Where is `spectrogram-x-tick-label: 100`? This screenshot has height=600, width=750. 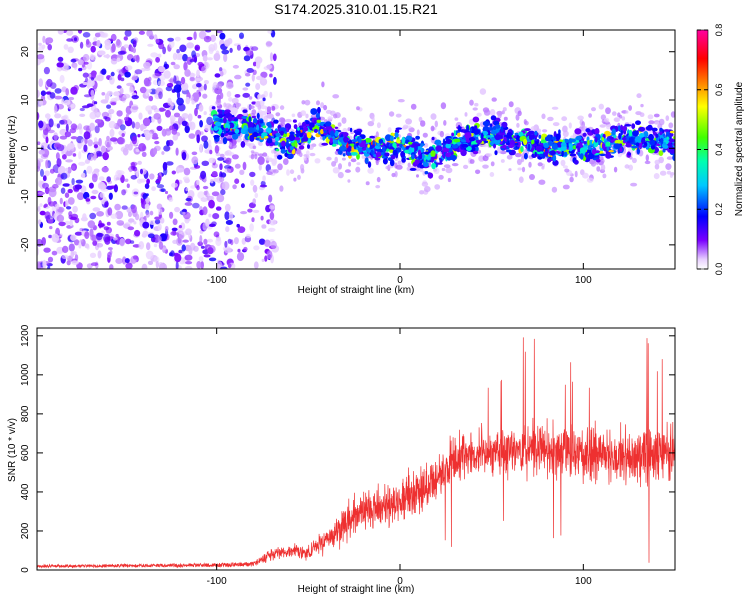
spectrogram-x-tick-label: 100 is located at coordinates (583, 280).